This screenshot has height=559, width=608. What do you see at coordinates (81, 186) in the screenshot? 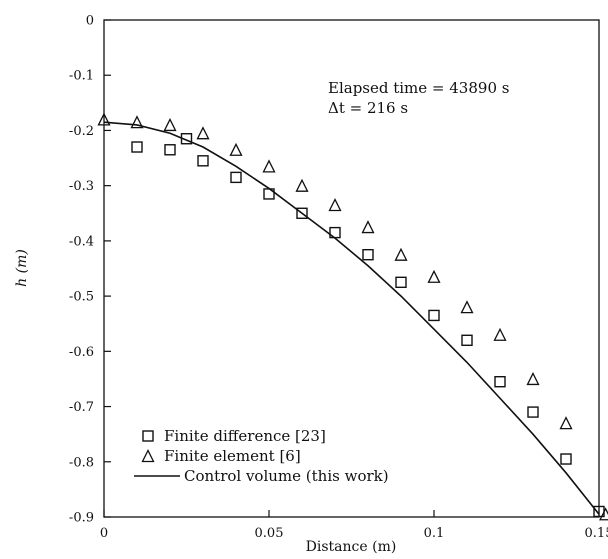
I see `y-tick-label: -0.3` at bounding box center [81, 186].